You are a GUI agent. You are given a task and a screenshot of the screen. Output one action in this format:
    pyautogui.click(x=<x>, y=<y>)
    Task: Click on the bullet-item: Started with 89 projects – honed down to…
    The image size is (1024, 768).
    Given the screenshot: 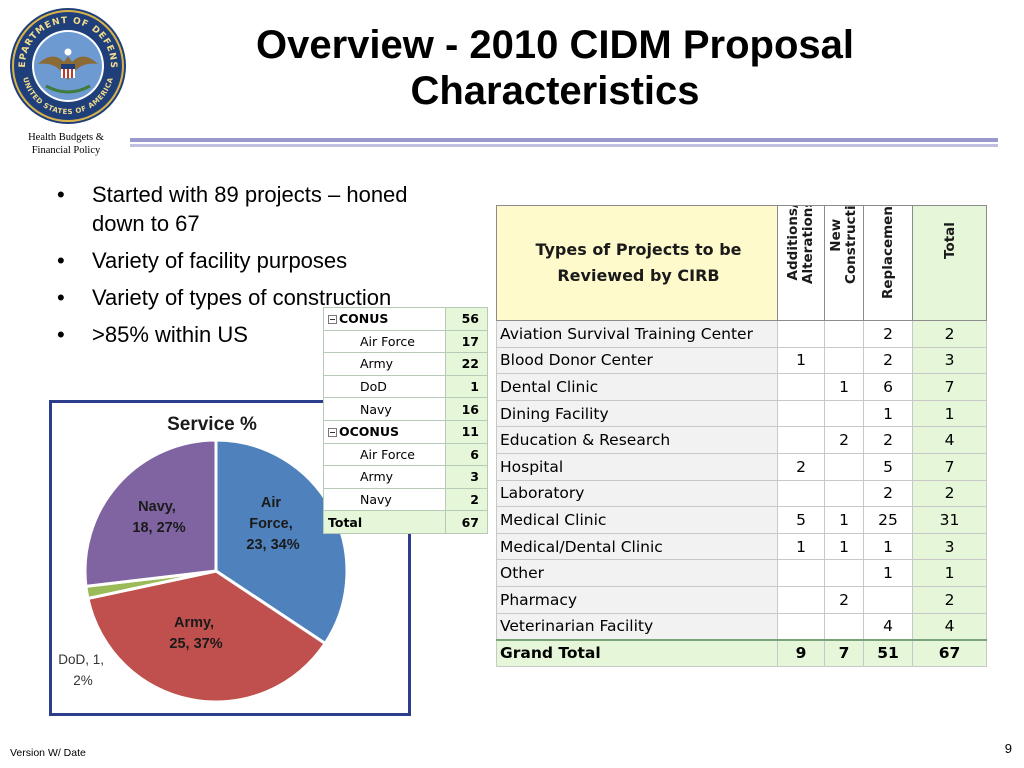 What is the action you would take?
    pyautogui.click(x=234, y=209)
    